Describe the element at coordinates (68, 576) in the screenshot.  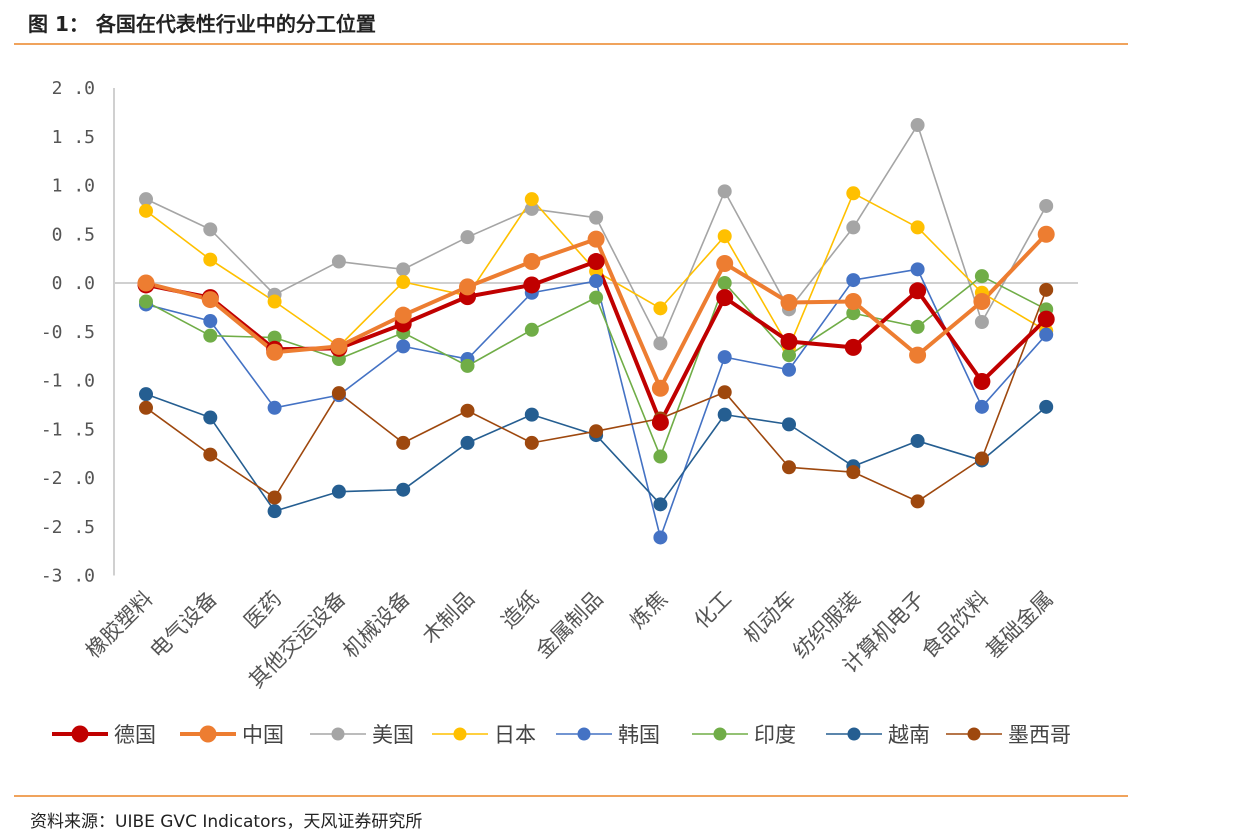
I see `y-tick-label: -3 .0` at that location.